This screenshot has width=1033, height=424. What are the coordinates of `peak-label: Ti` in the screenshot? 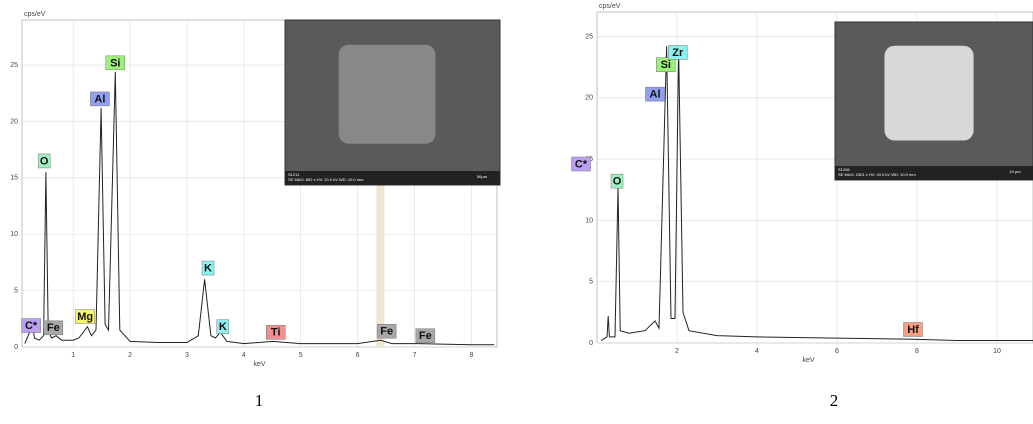 It's located at (276, 333).